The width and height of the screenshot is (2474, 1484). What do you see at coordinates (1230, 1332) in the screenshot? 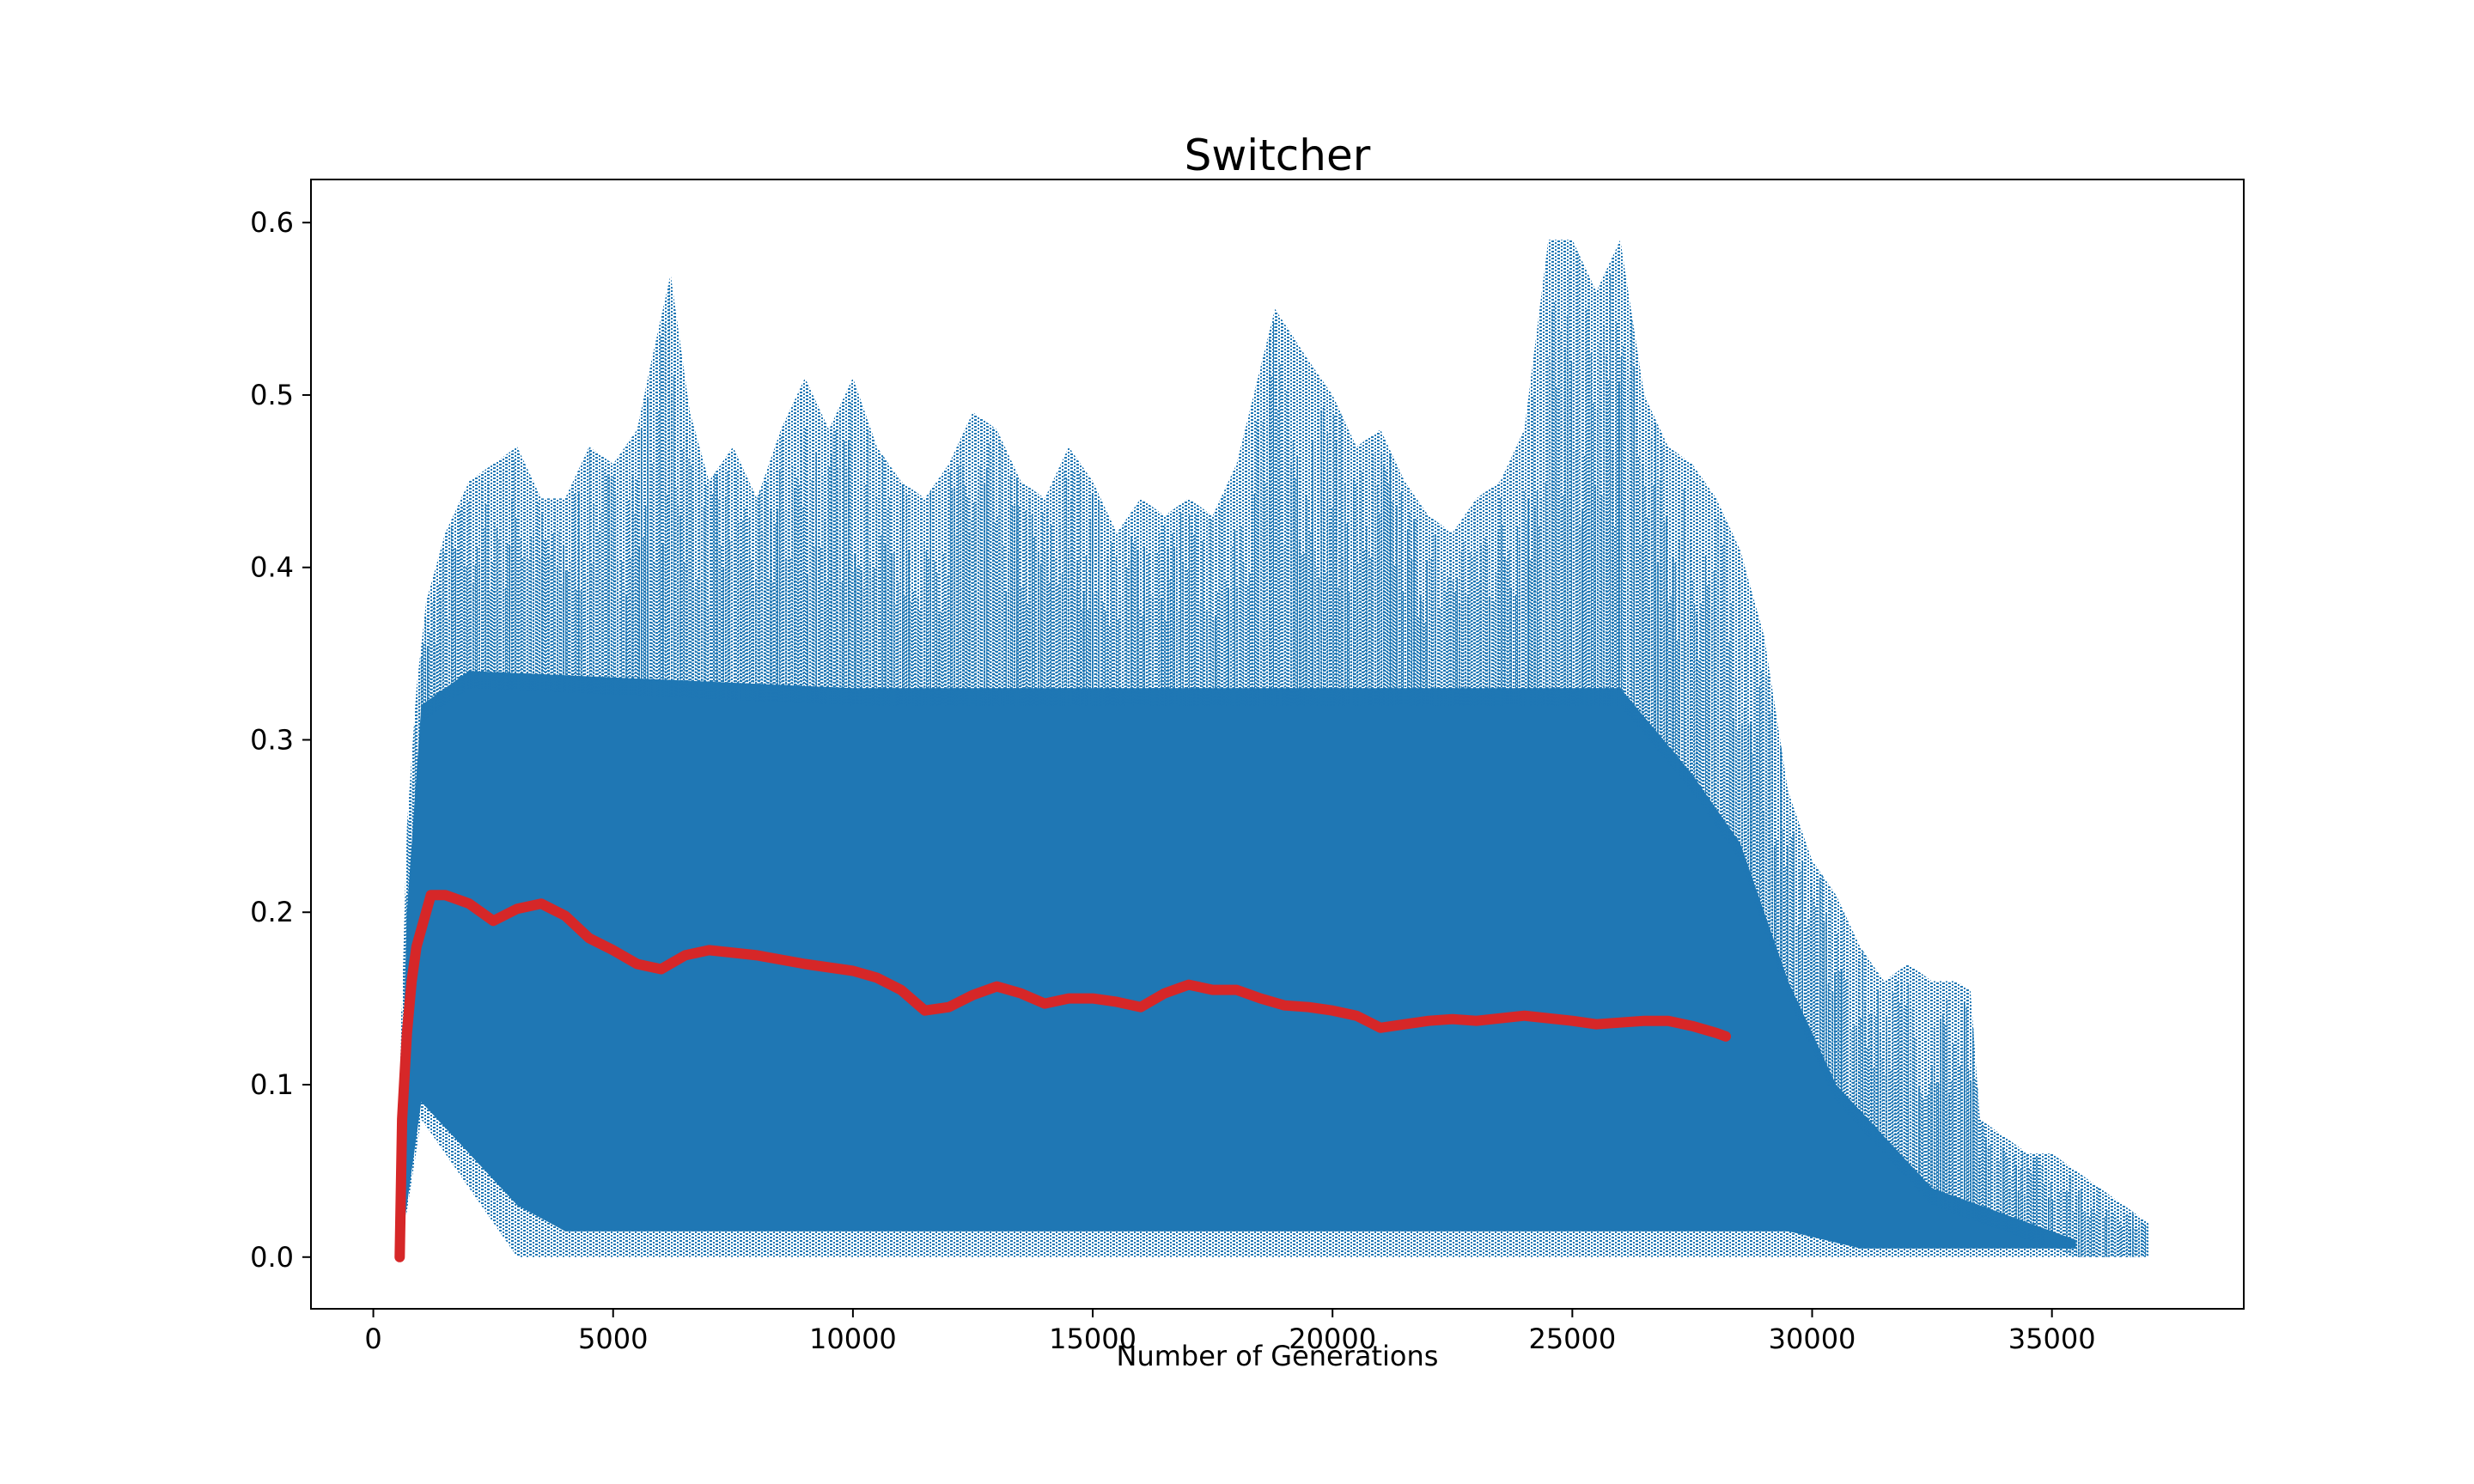
I see `x-axis: 0 5000 10000 15000 20000 25000 30000 35000` at bounding box center [1230, 1332].